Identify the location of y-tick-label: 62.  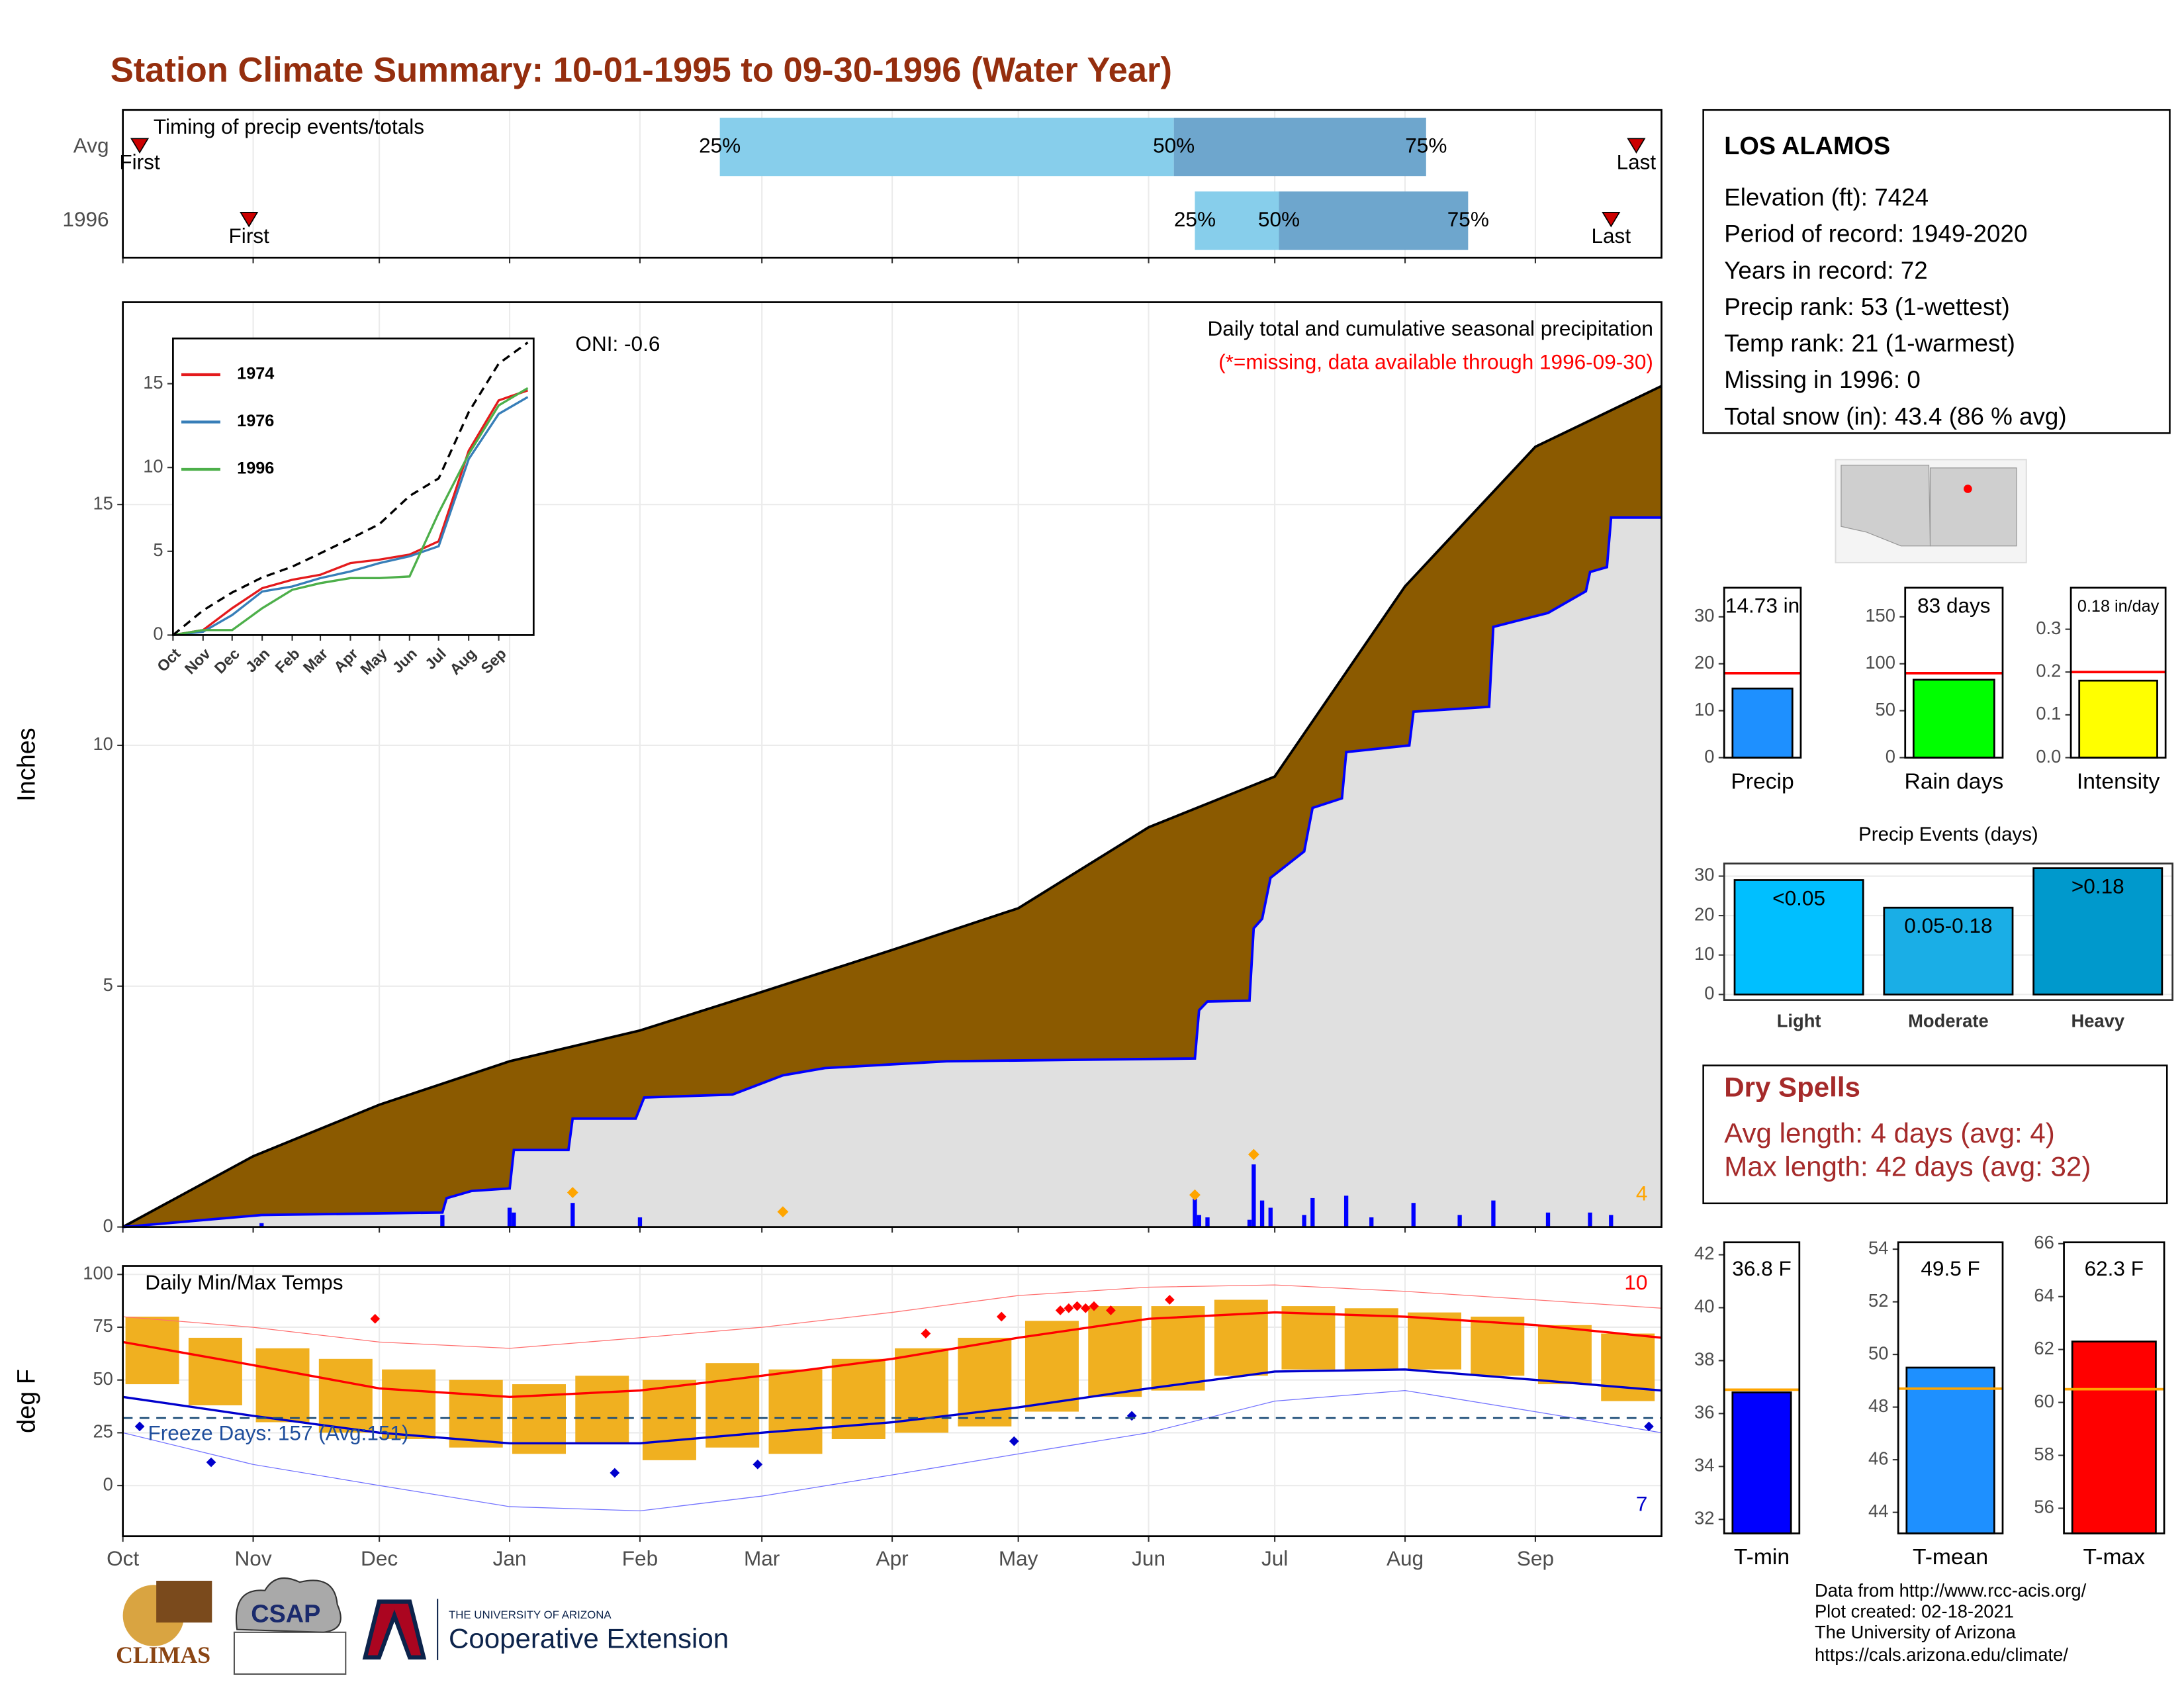
(2044, 1348).